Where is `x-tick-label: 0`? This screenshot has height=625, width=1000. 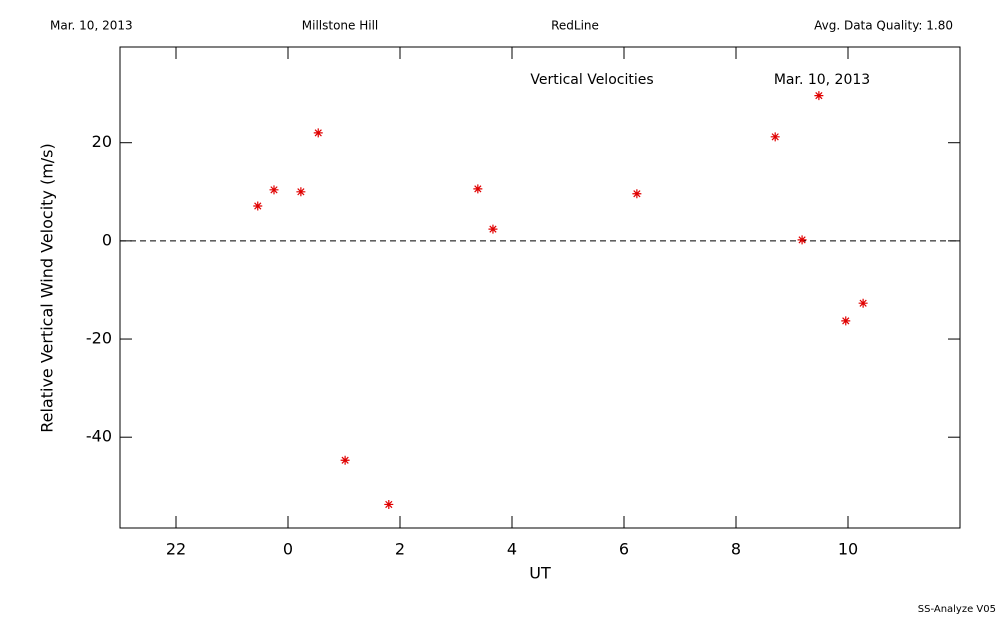 x-tick-label: 0 is located at coordinates (288, 549).